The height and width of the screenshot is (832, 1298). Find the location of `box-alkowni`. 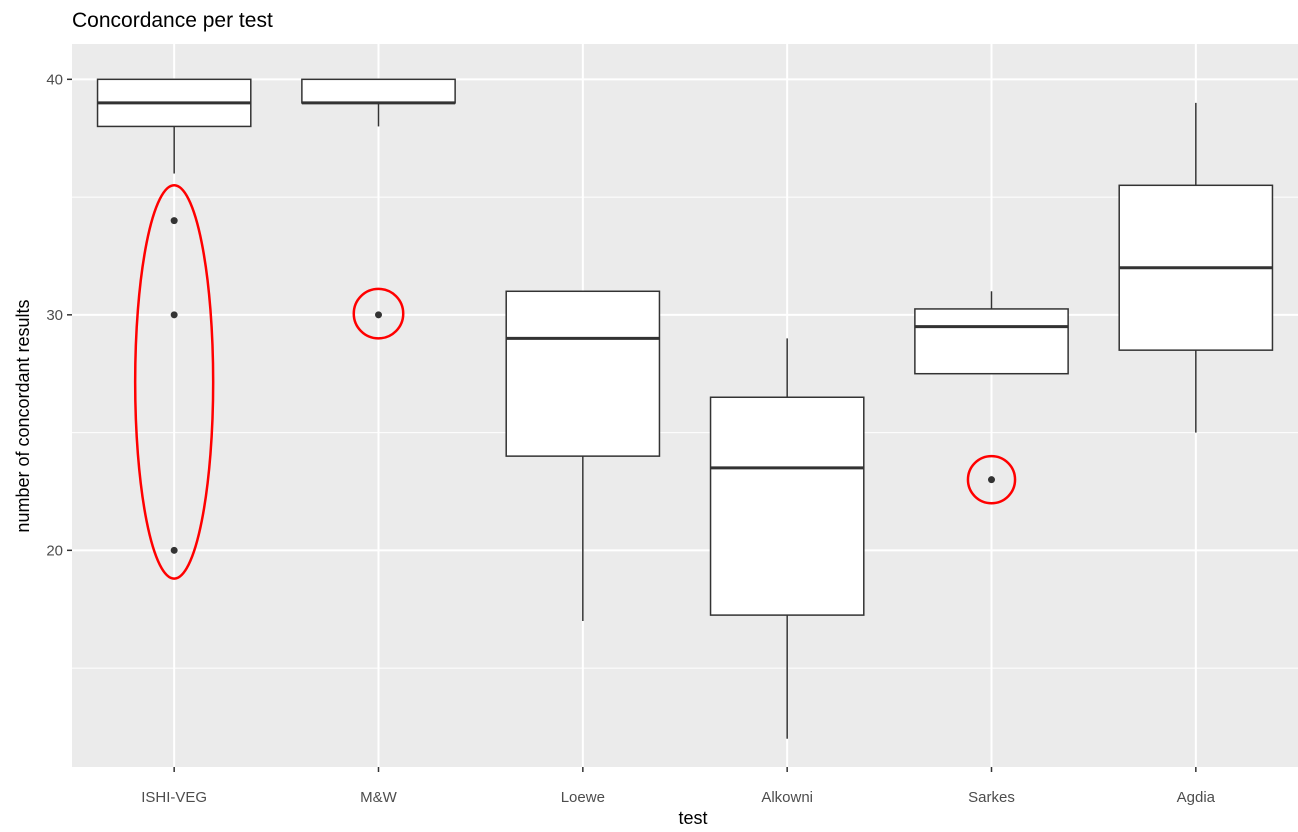

box-alkowni is located at coordinates (787, 538).